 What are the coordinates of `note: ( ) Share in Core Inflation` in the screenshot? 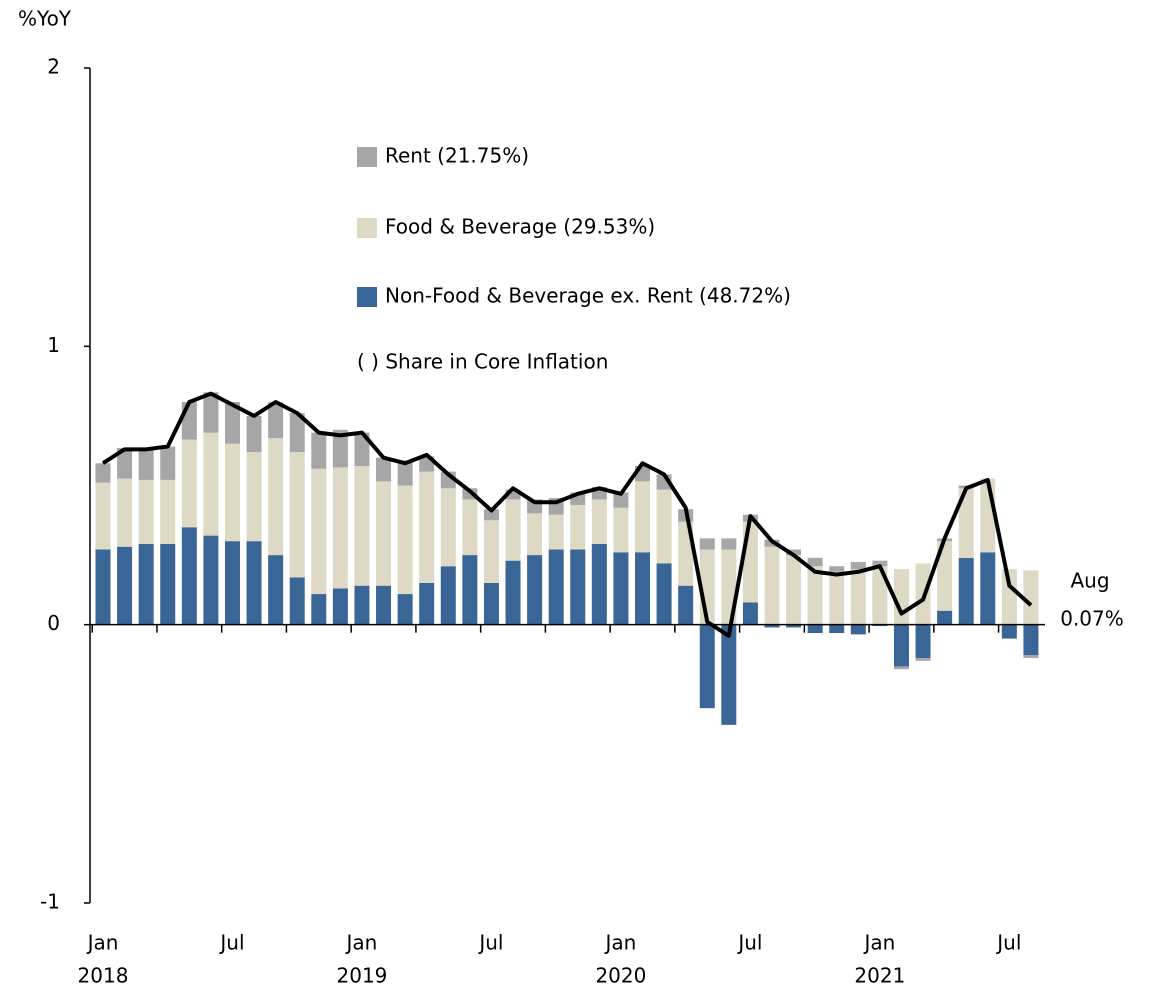 It's located at (482, 362).